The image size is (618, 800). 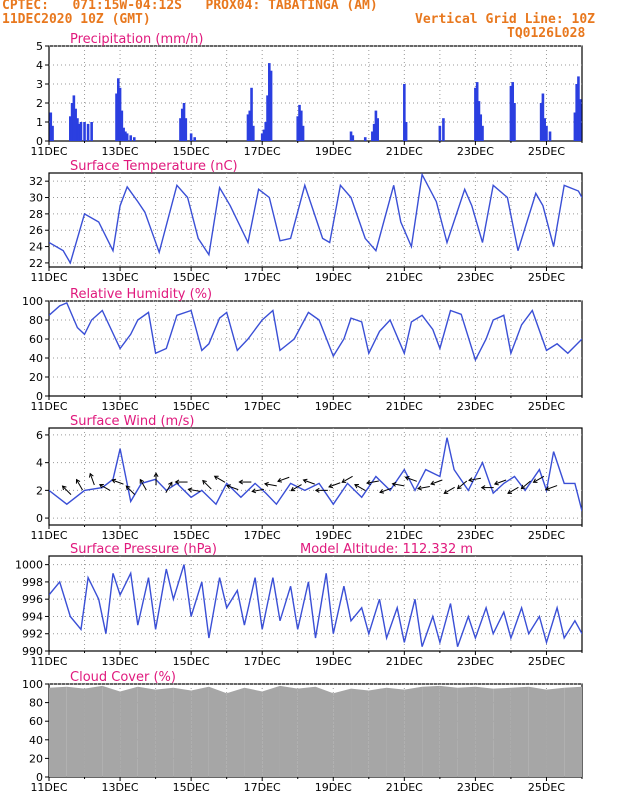 I want to click on y-tick-label: 1, so click(x=39, y=122).